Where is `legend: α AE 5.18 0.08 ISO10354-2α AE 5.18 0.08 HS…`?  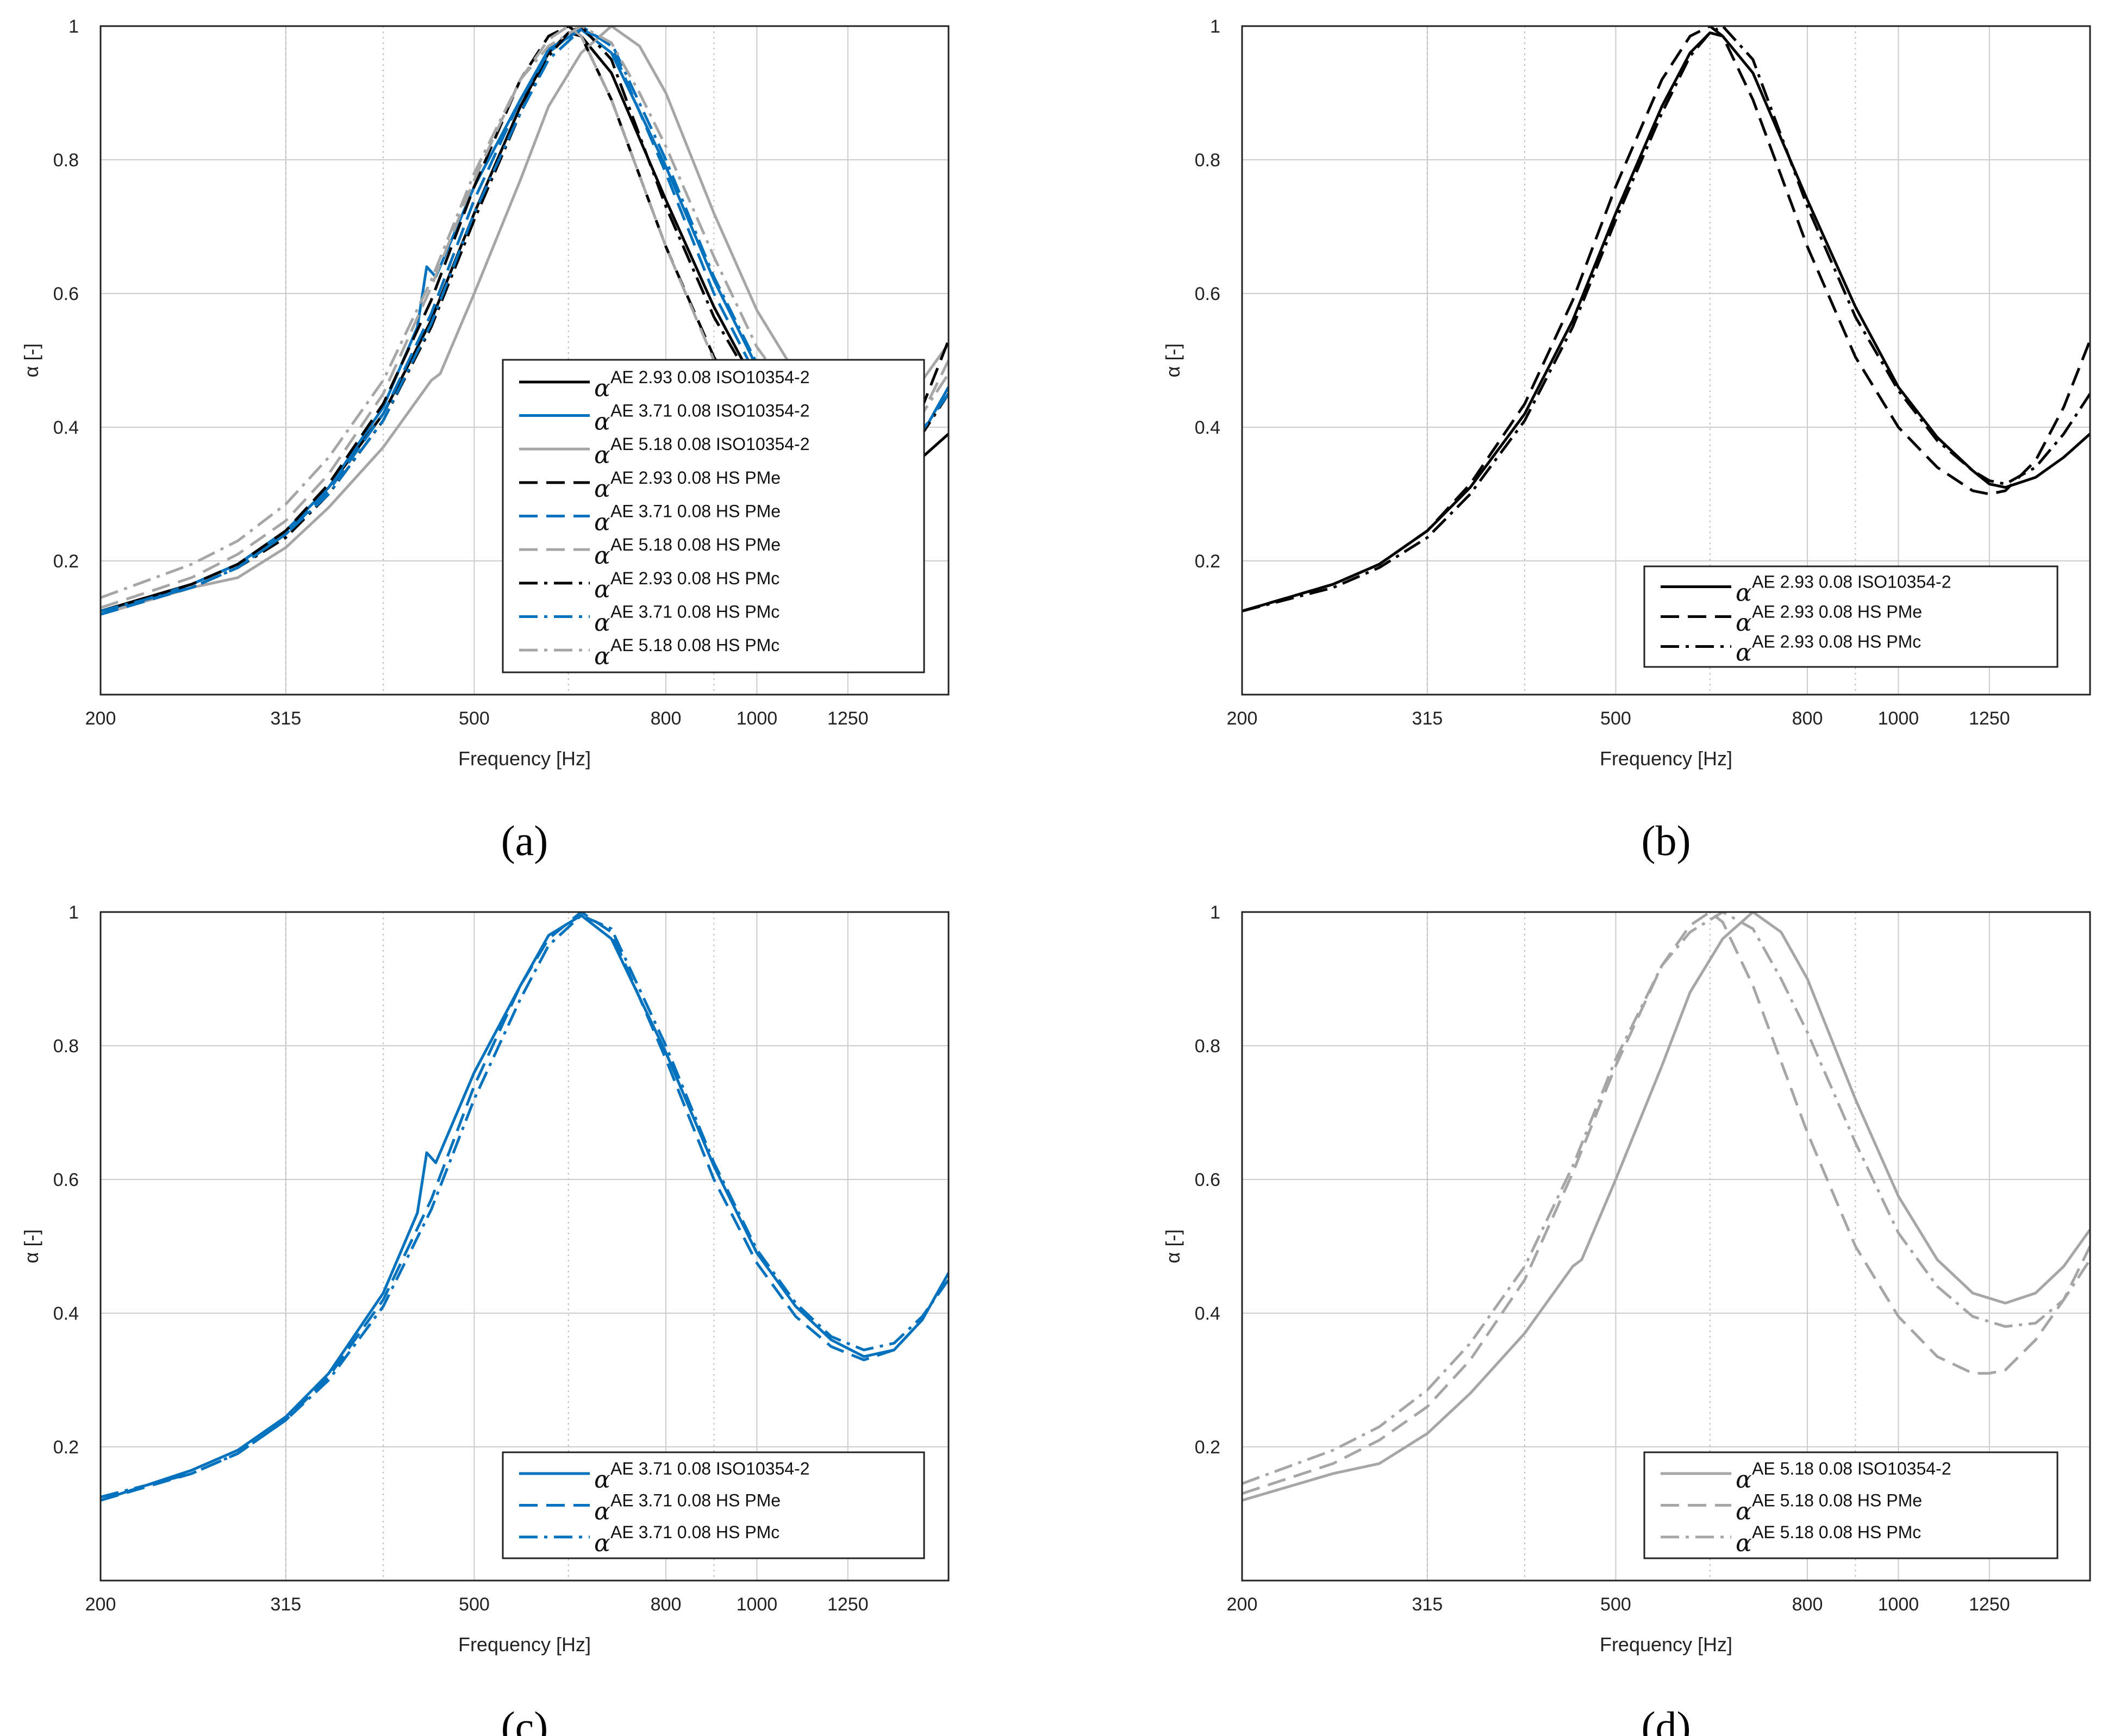 legend: α AE 5.18 0.08 ISO10354-2α AE 5.18 0.08 HS… is located at coordinates (1851, 1505).